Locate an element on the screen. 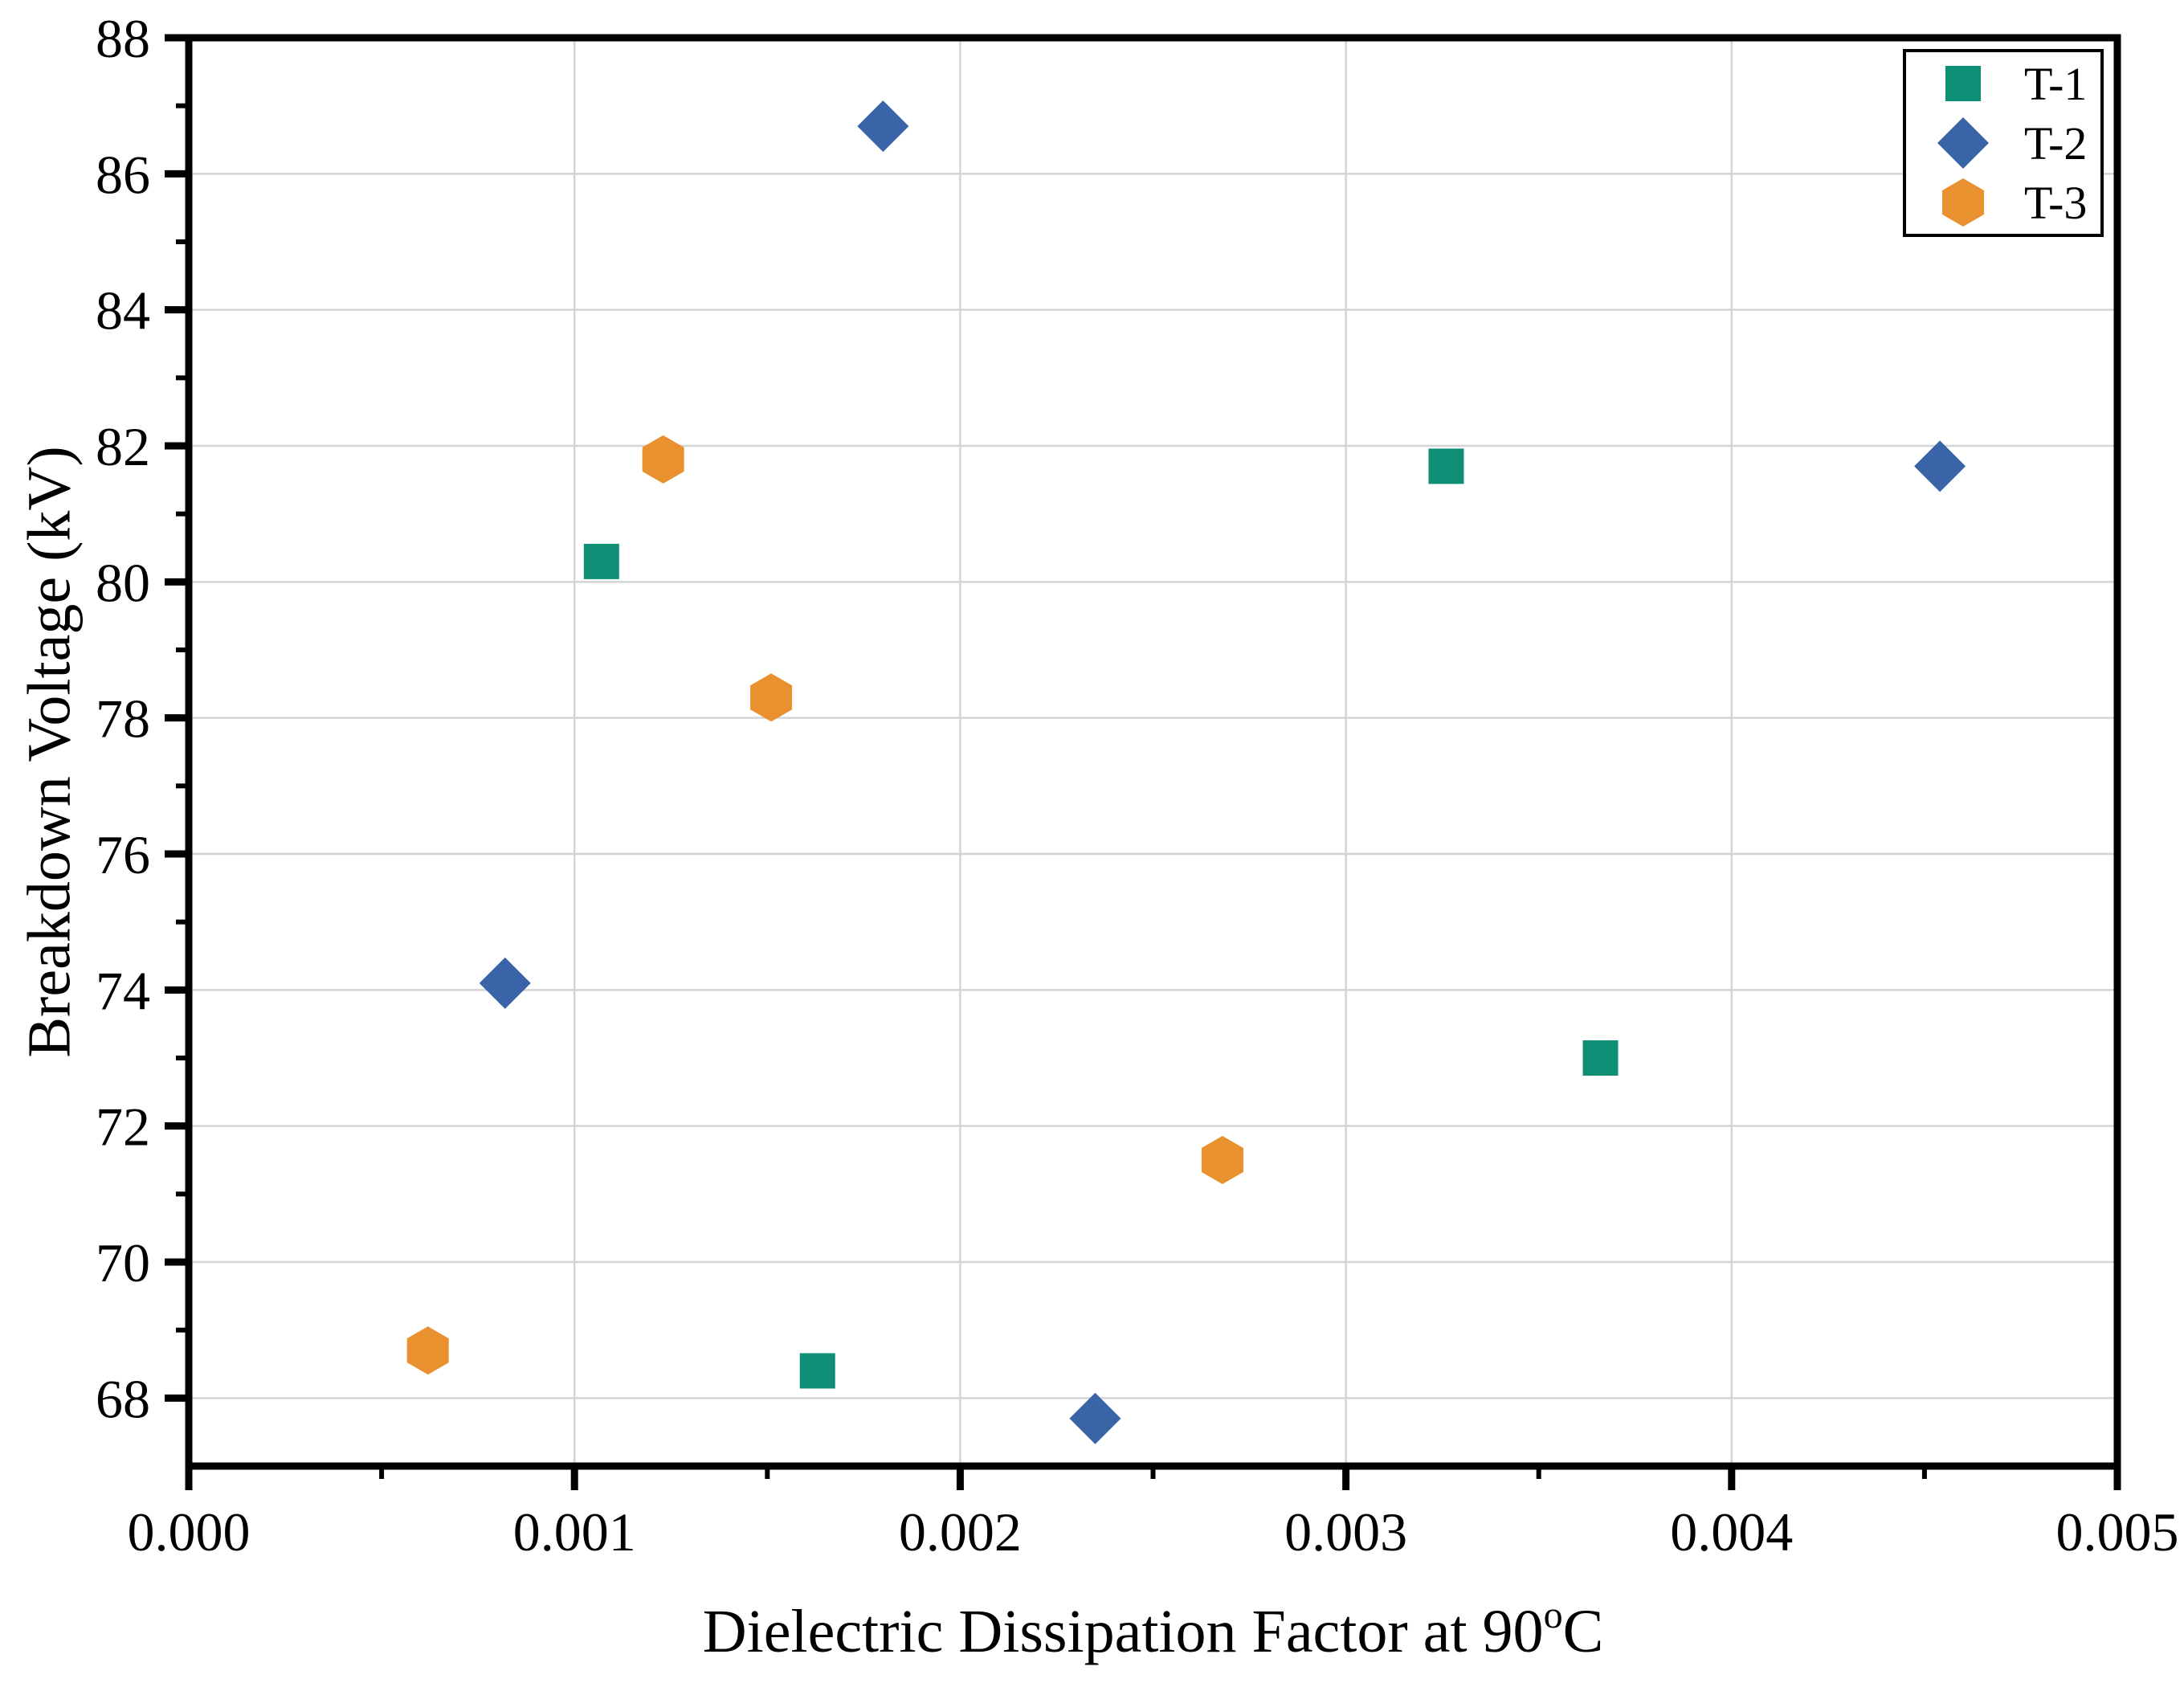 The width and height of the screenshot is (2184, 1687). legend-label-t-2: T-2 is located at coordinates (2055, 143).